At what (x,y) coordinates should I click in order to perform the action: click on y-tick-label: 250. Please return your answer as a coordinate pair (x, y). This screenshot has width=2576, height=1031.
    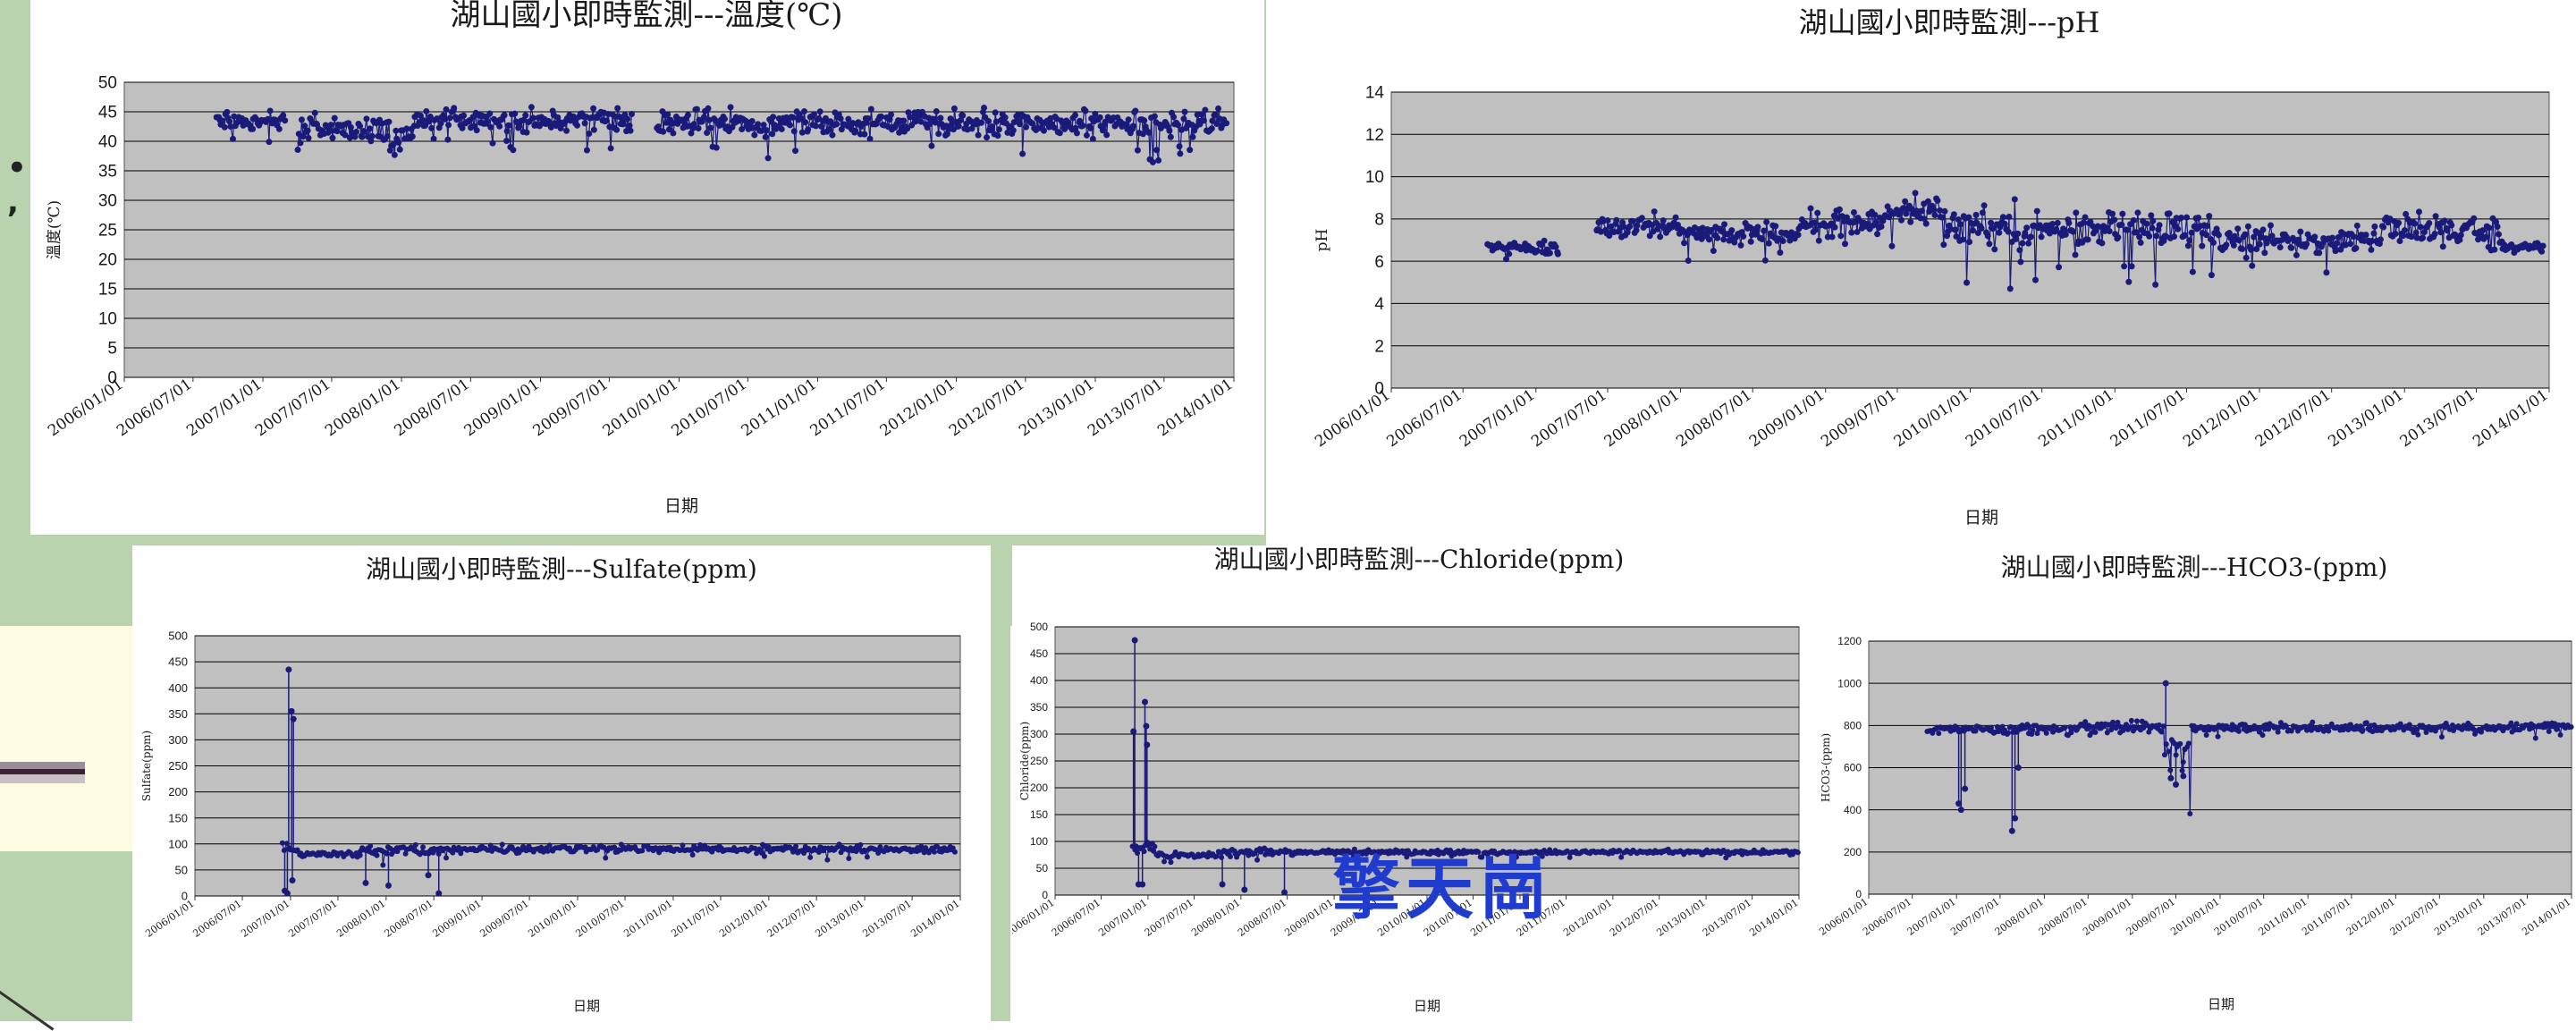
    Looking at the image, I should click on (178, 766).